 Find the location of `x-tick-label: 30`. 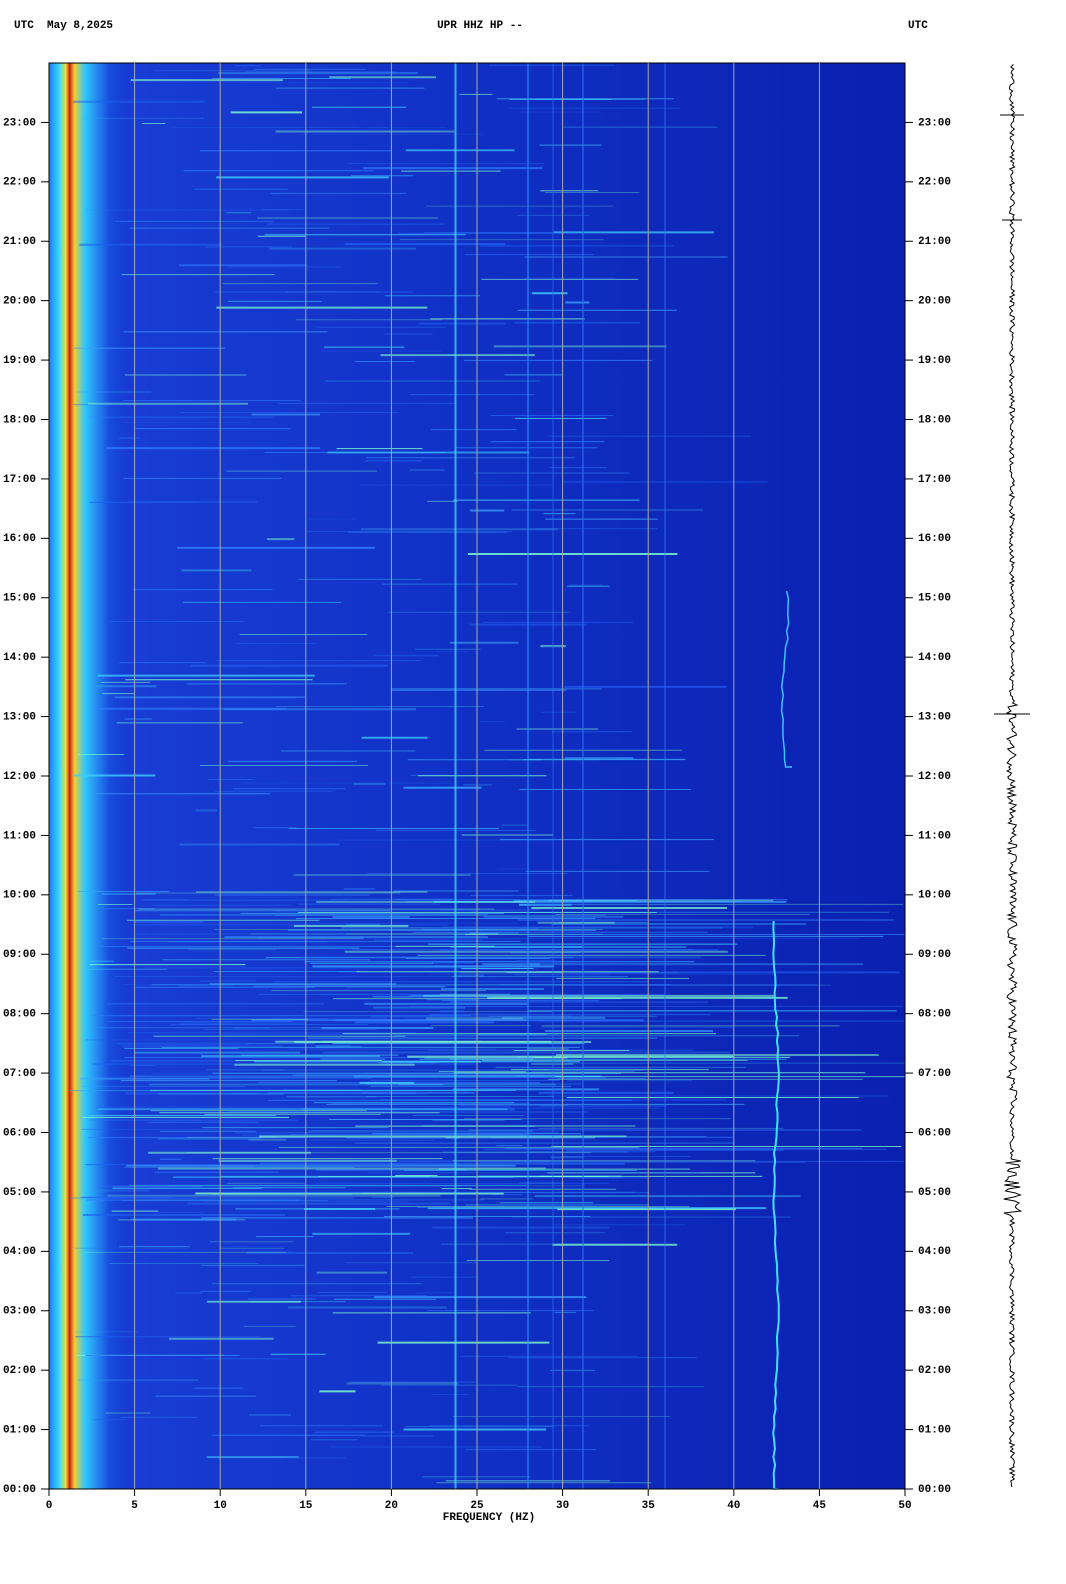

x-tick-label: 30 is located at coordinates (562, 1506).